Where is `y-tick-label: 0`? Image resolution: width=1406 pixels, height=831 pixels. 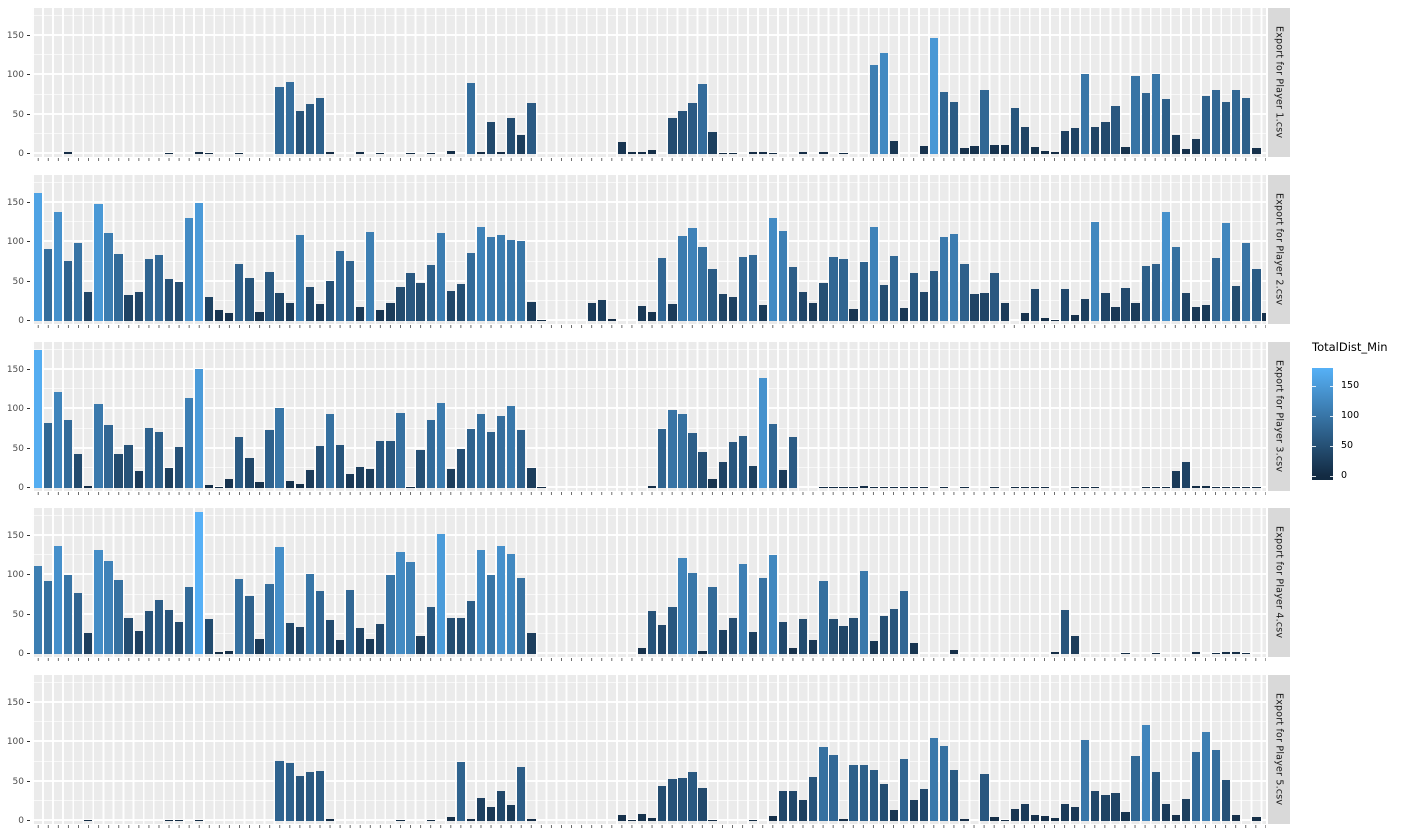
y-tick-label: 0 is located at coordinates (21, 488).